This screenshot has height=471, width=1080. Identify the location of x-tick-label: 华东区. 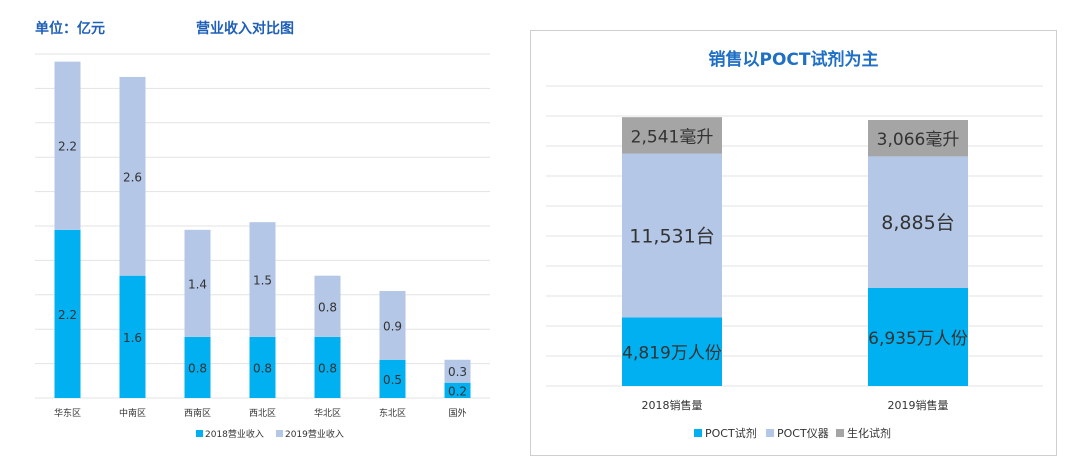
(67, 413).